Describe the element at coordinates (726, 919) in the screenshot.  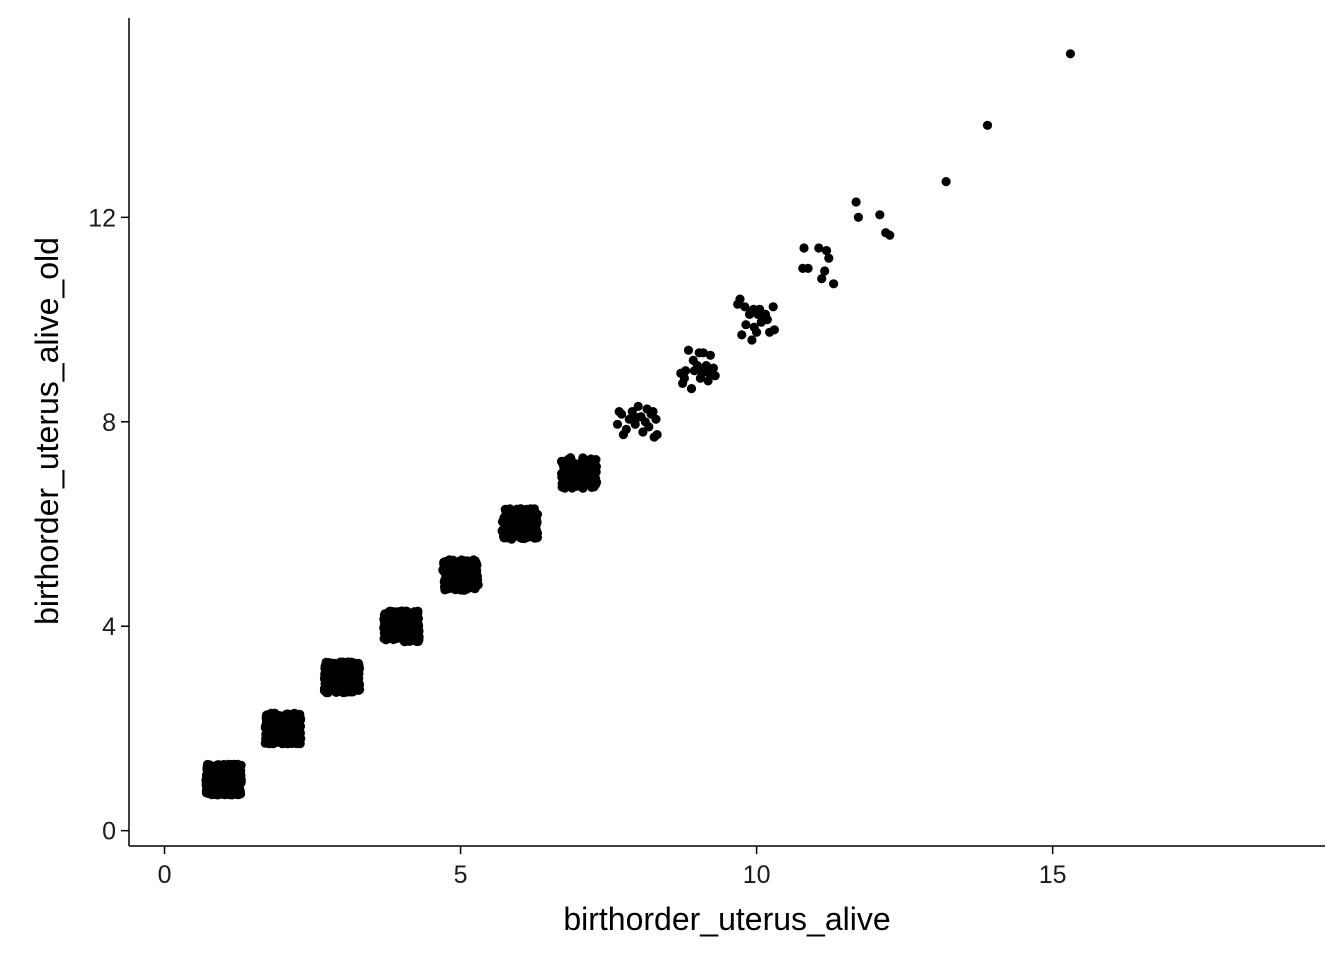
I see `x-axis-title: birthorder_uterus_alive` at that location.